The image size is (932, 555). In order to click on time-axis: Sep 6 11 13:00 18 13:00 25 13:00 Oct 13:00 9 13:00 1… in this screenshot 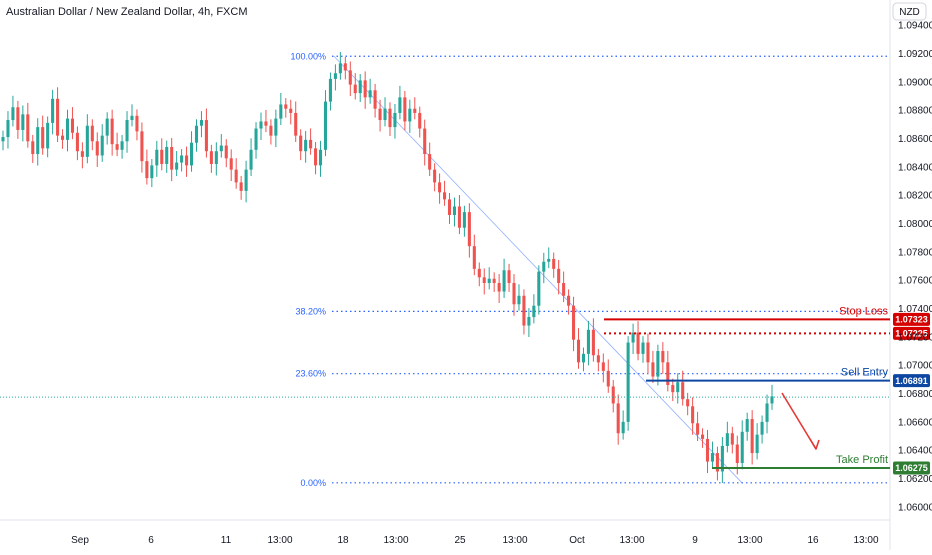, I will do `click(475, 540)`.